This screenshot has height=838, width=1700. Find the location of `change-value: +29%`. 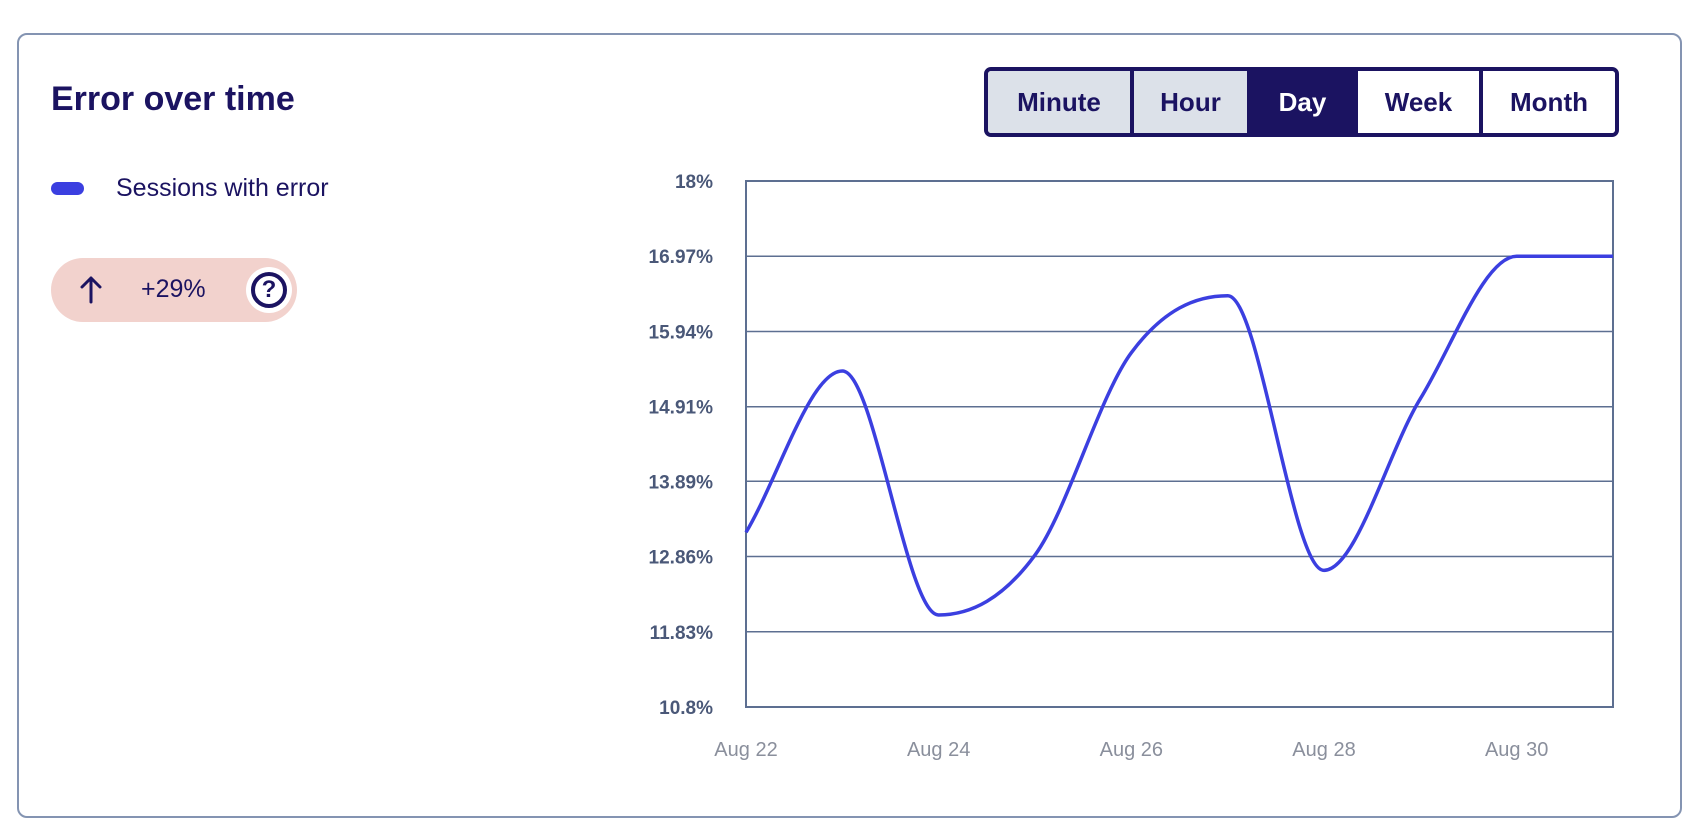

change-value: +29% is located at coordinates (173, 289).